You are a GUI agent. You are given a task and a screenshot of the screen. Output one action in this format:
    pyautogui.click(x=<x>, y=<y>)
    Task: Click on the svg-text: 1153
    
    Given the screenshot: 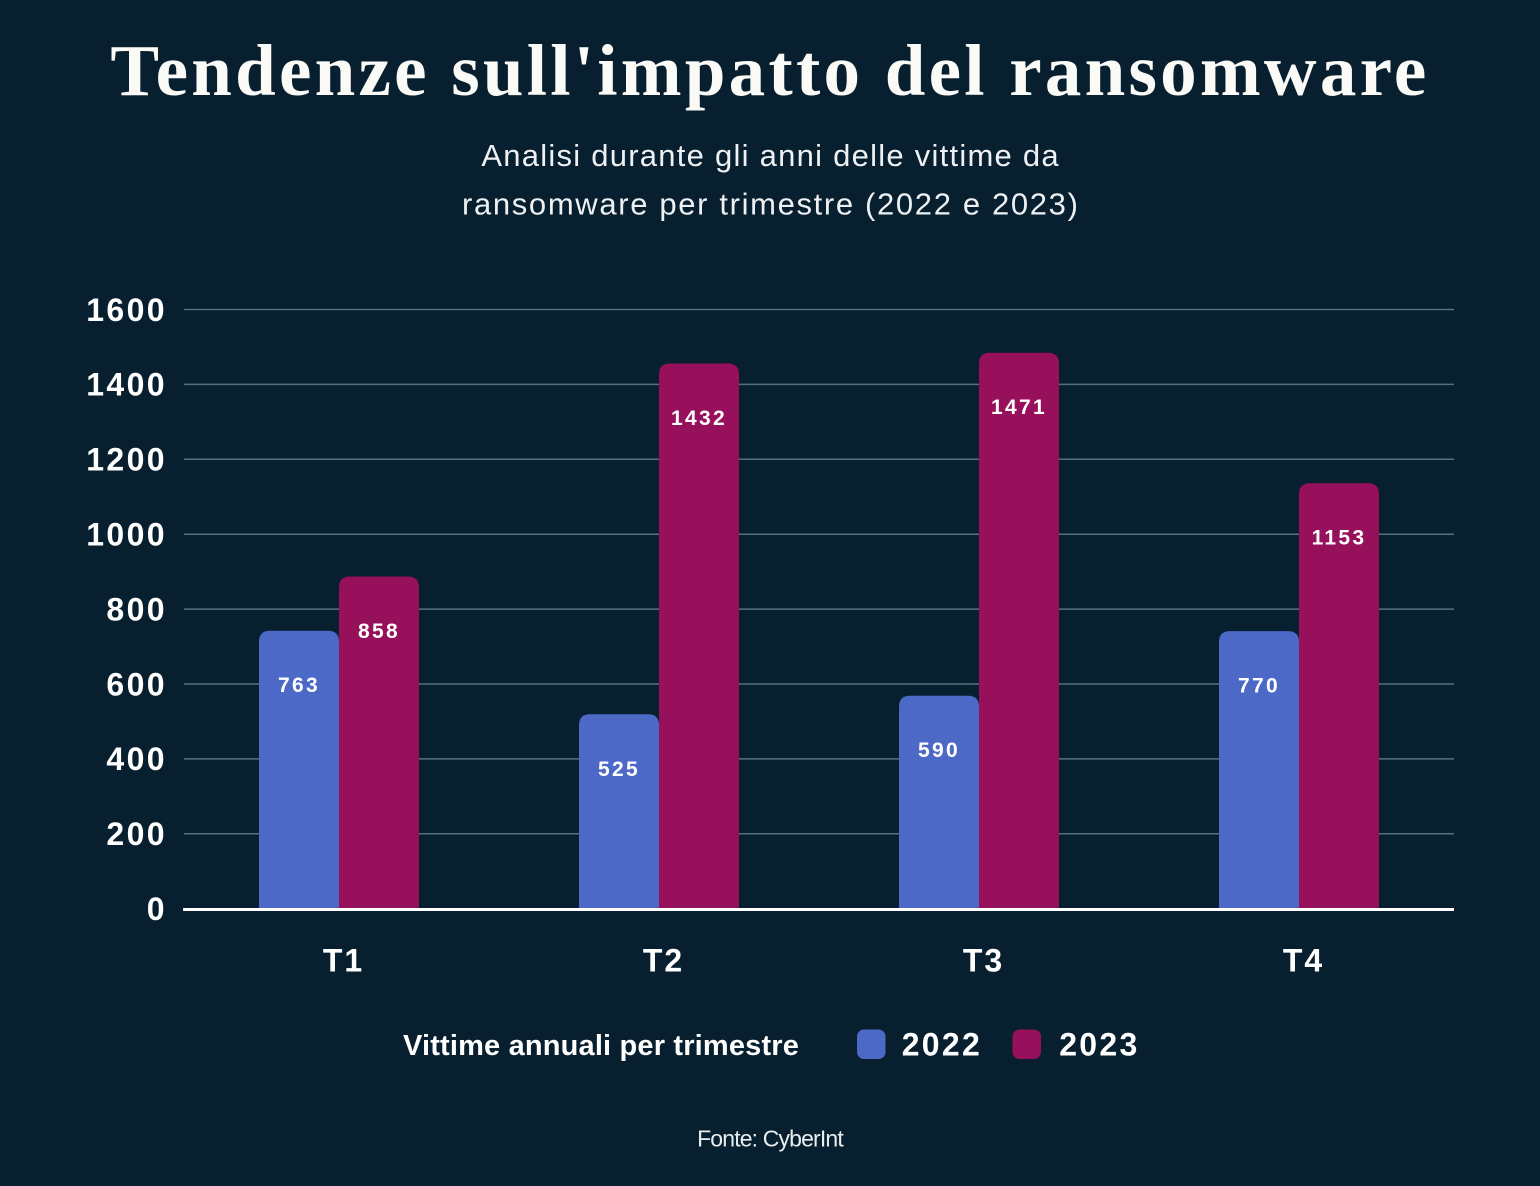 What is the action you would take?
    pyautogui.click(x=1339, y=538)
    